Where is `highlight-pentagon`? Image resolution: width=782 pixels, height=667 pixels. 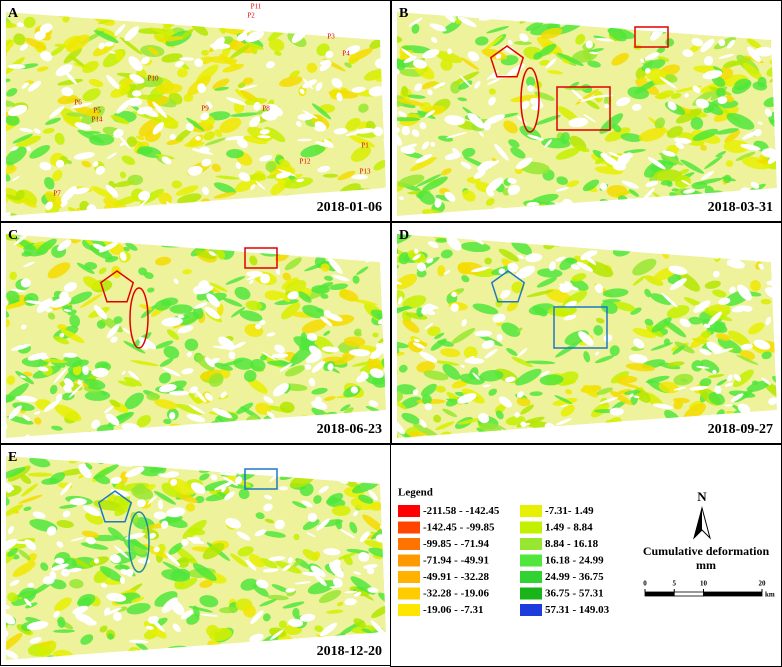 highlight-pentagon is located at coordinates (117, 286).